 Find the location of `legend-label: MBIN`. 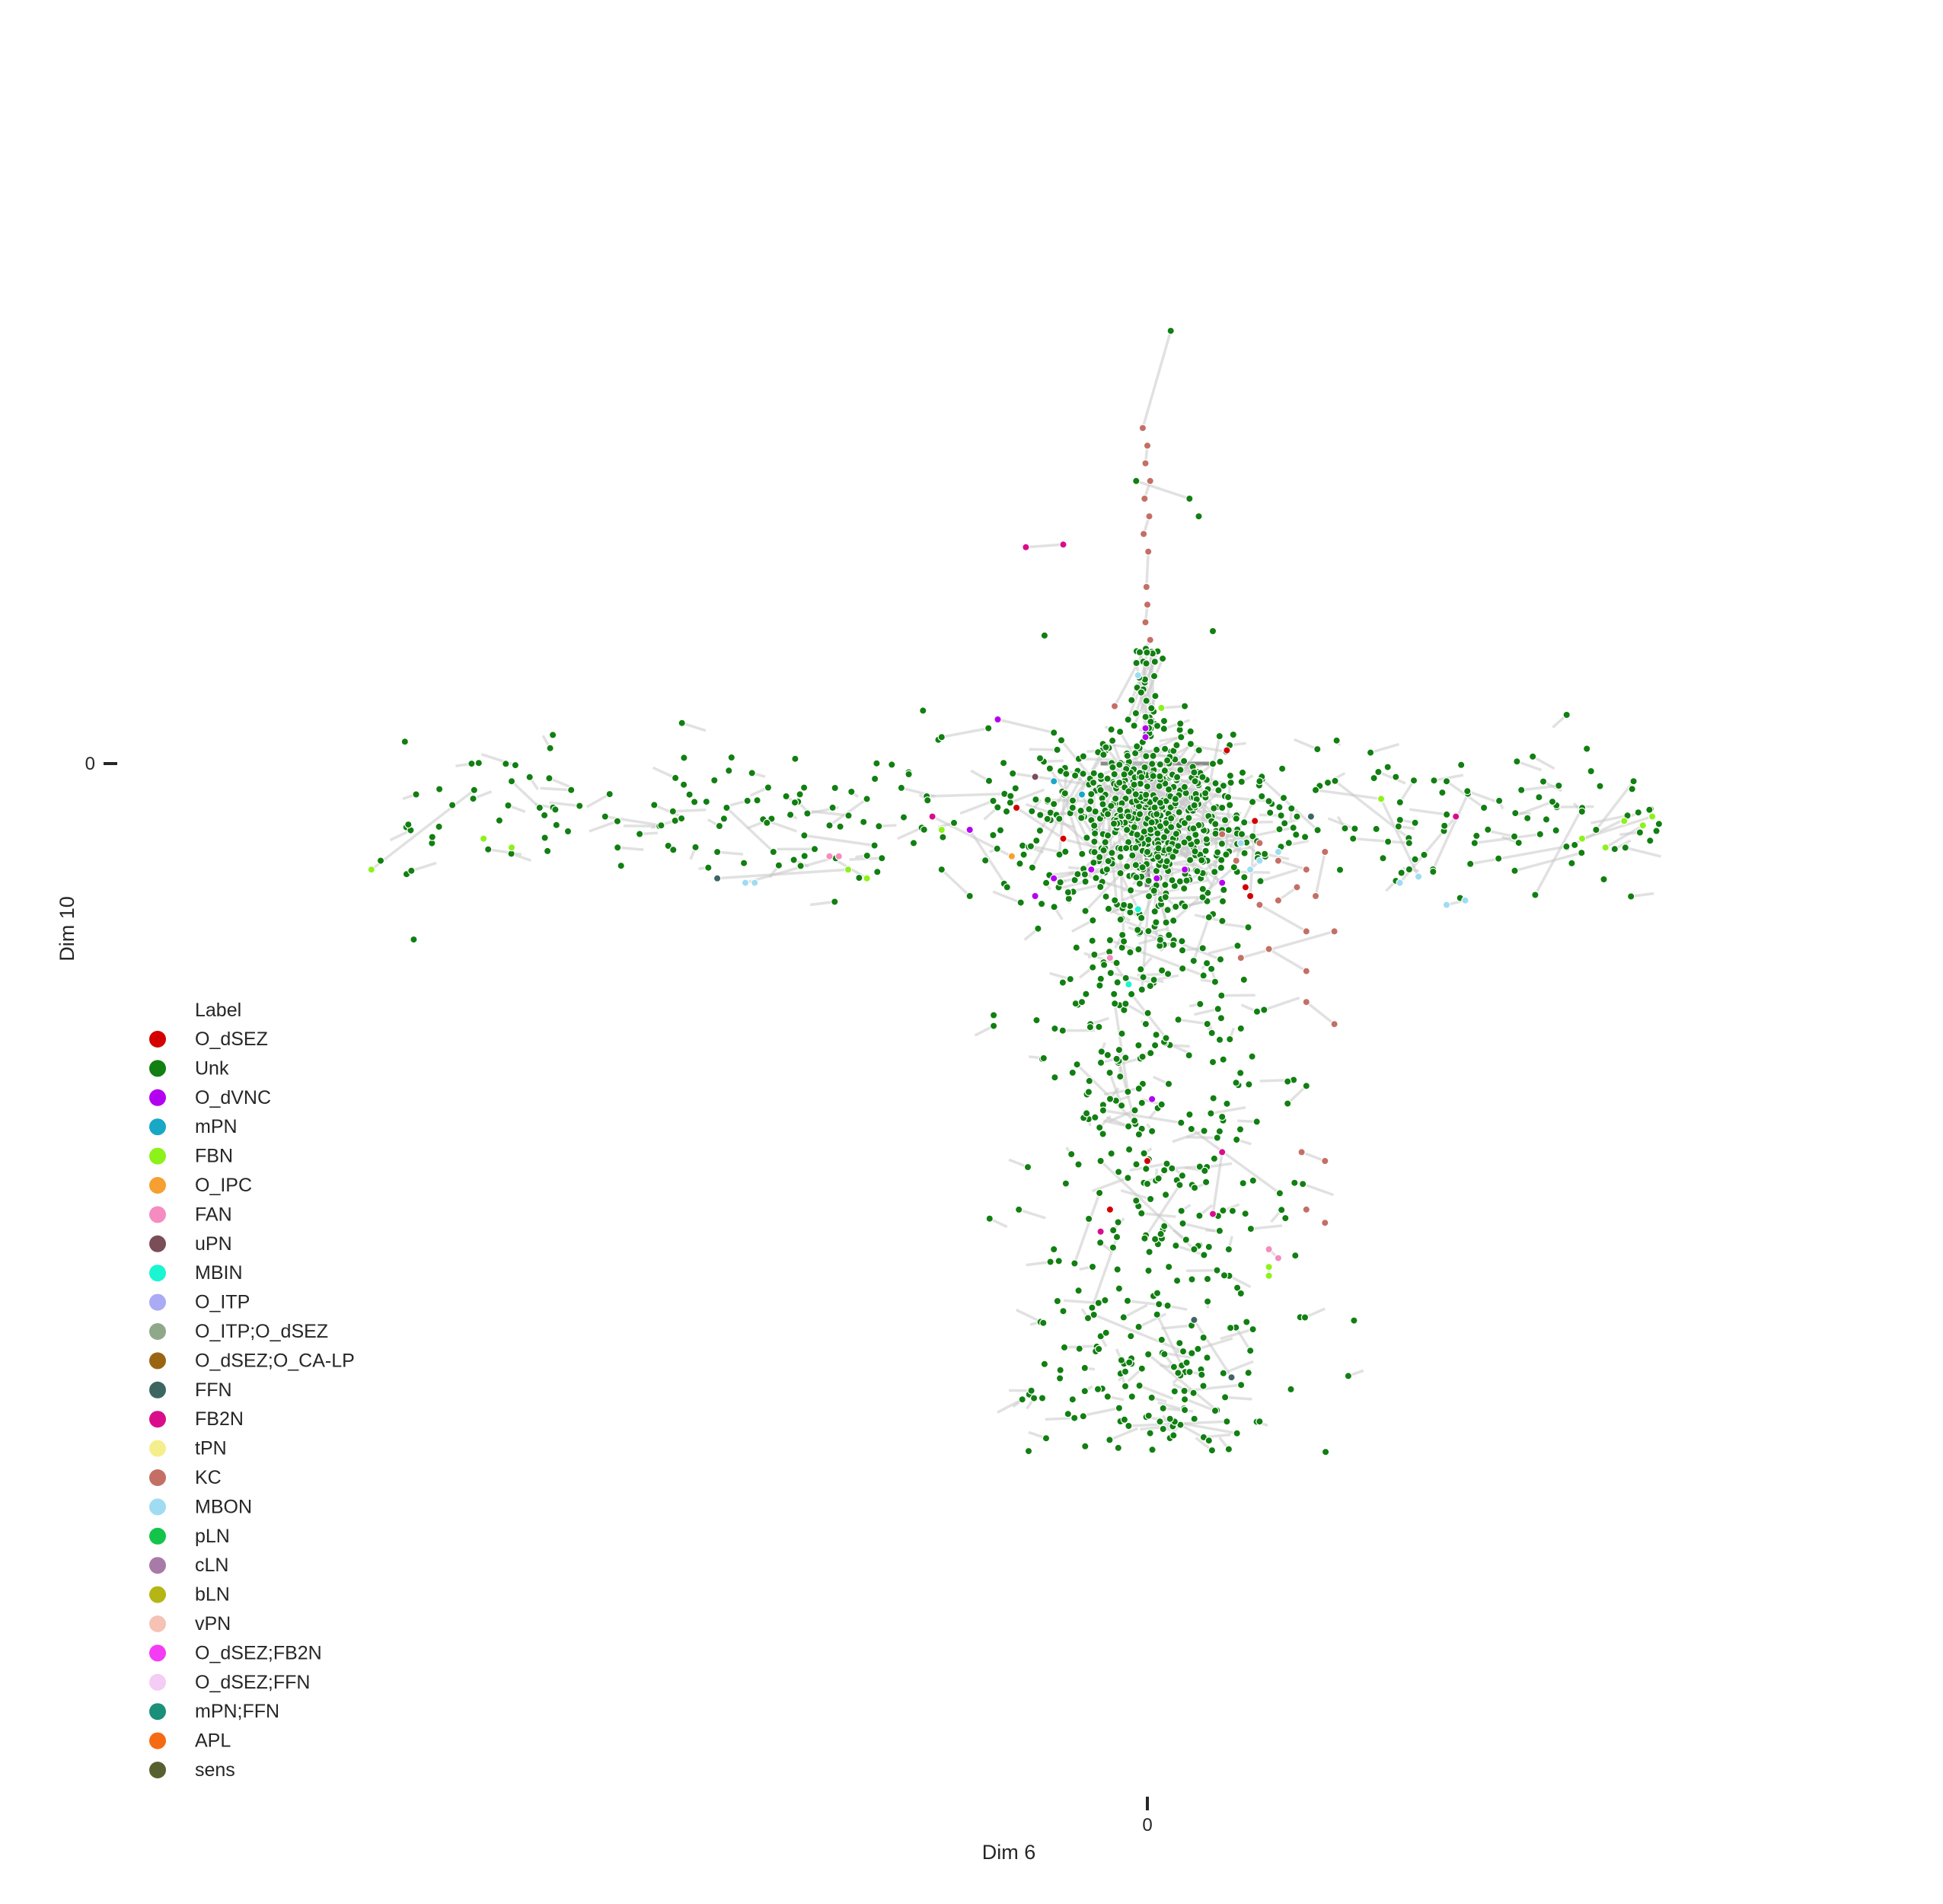

legend-label: MBIN is located at coordinates (219, 1273).